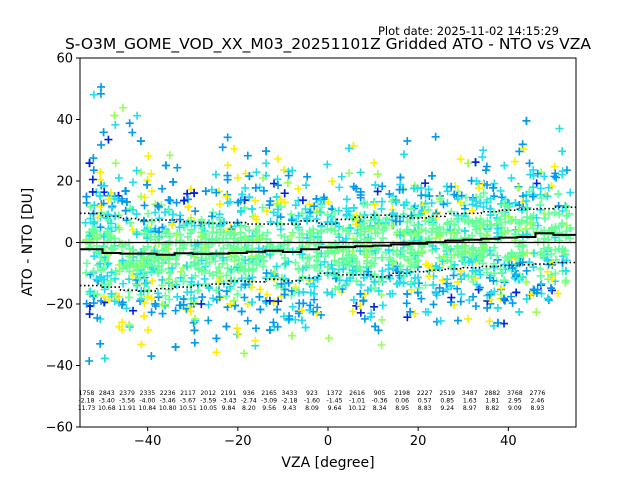 The height and width of the screenshot is (480, 640). What do you see at coordinates (290, 408) in the screenshot?
I see `bin-std-label: 9.43` at bounding box center [290, 408].